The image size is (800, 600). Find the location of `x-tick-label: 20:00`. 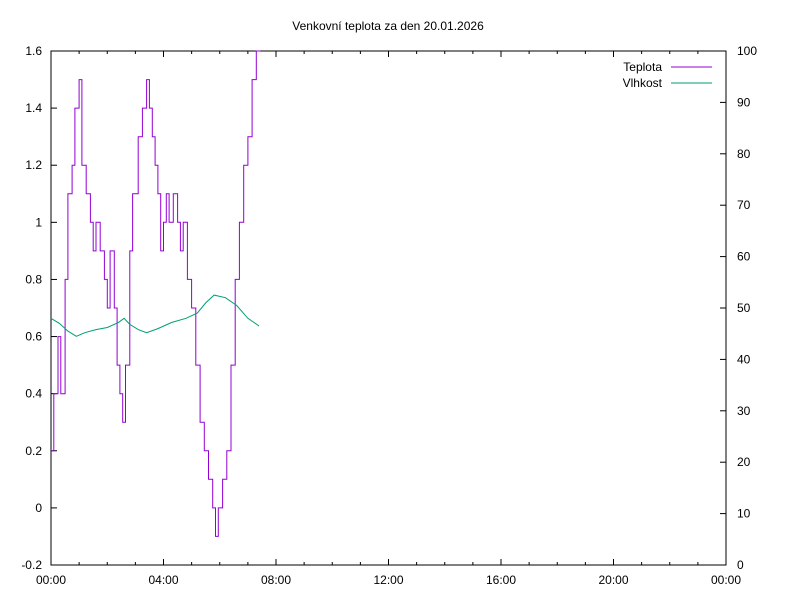

x-tick-label: 20:00 is located at coordinates (613, 580).